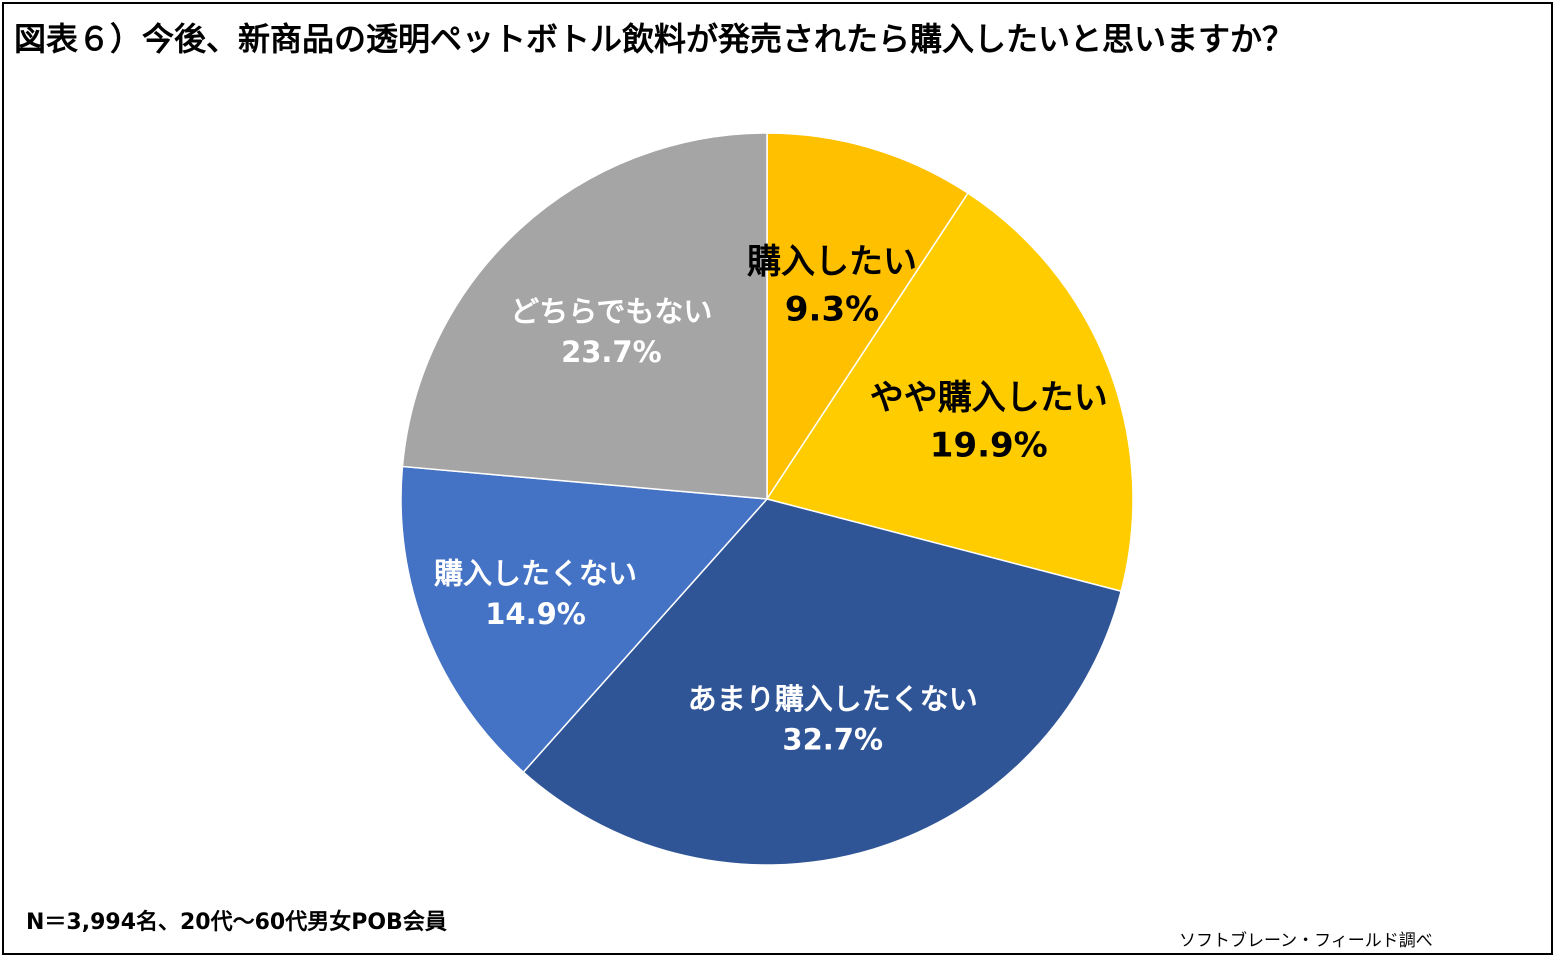 This screenshot has width=1559, height=961. I want to click on sample-note: N＝3,994名、20代～60代男女POB会員, so click(236, 922).